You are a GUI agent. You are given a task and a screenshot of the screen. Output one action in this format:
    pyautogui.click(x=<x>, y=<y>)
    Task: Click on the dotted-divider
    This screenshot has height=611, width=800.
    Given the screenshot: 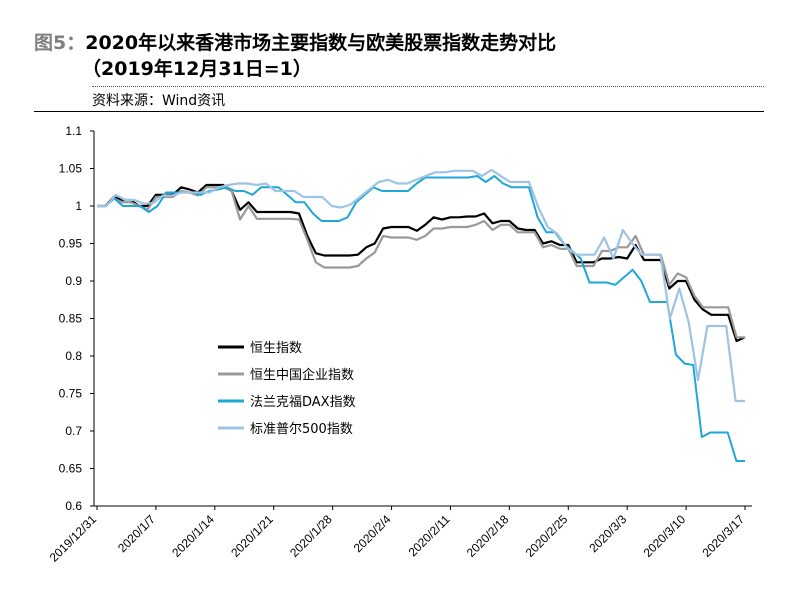 What is the action you would take?
    pyautogui.click(x=428, y=86)
    